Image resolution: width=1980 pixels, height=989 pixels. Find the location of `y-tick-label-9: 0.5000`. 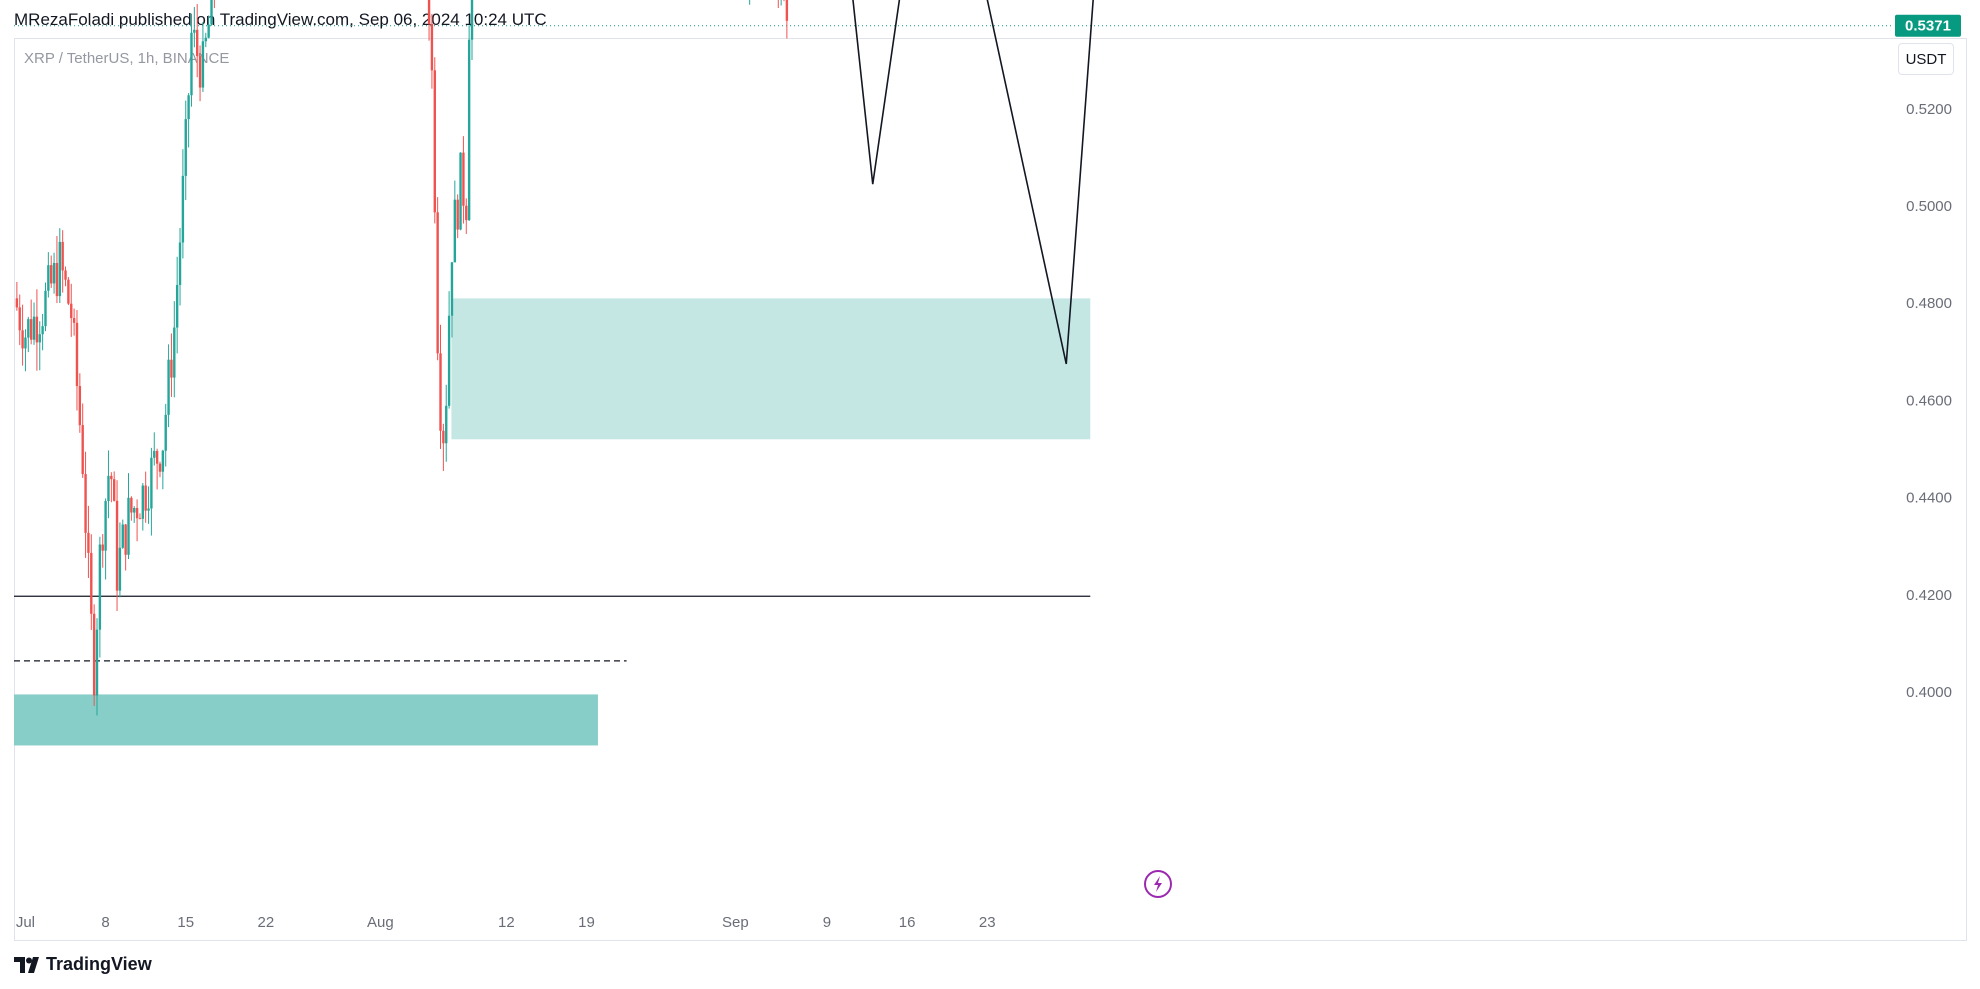

y-tick-label-9: 0.5000 is located at coordinates (1929, 206).